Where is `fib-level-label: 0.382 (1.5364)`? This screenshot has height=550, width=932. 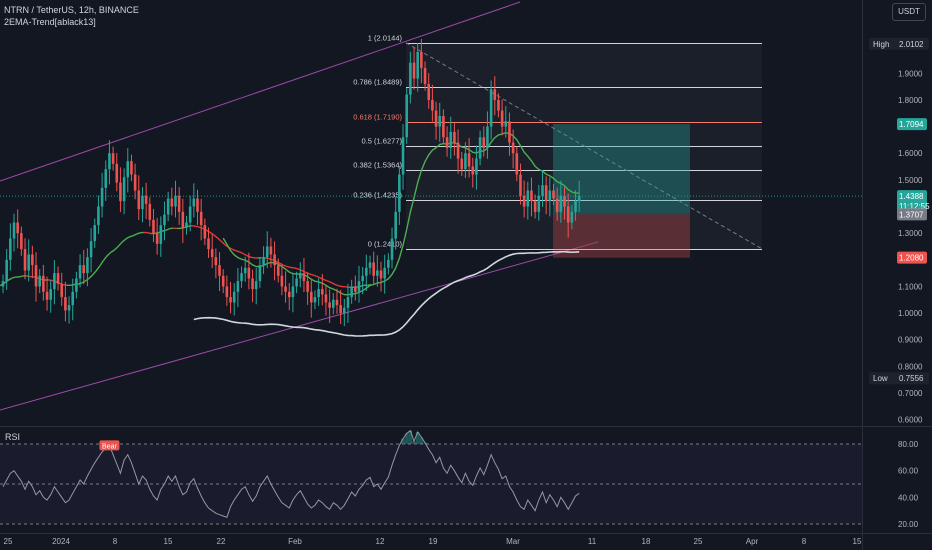
fib-level-label: 0.382 (1.5364) is located at coordinates (377, 165).